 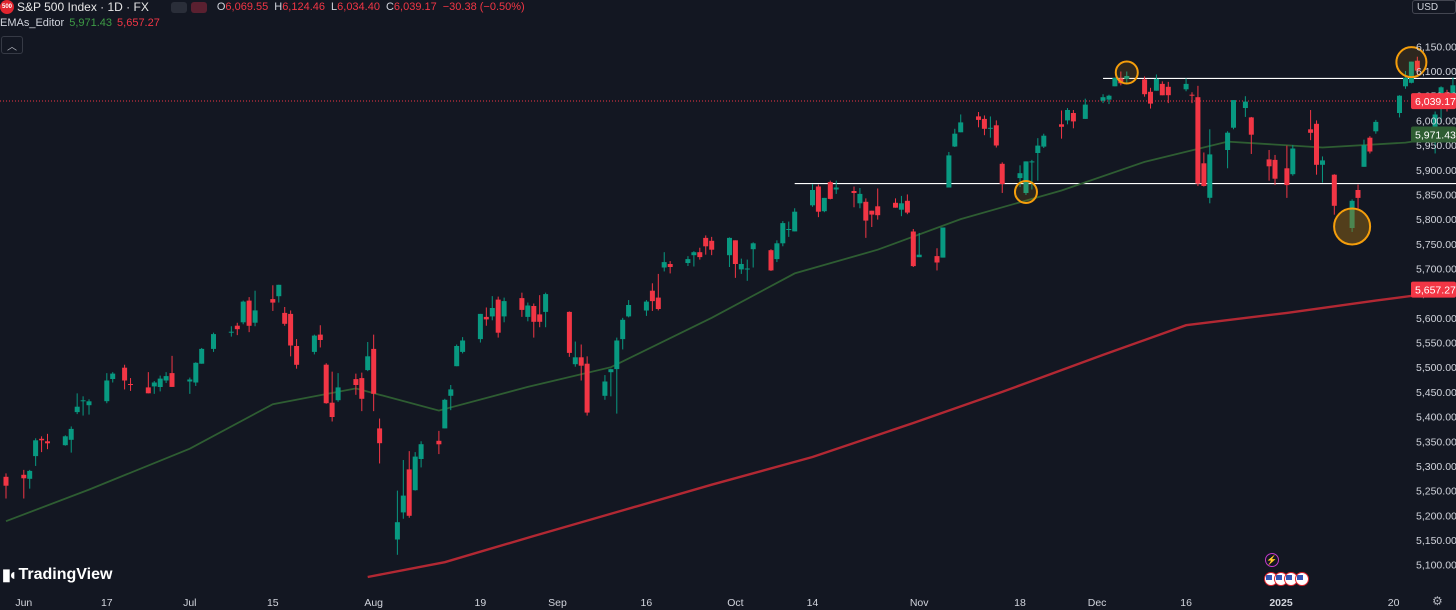 I want to click on low-label: L, so click(x=334, y=7).